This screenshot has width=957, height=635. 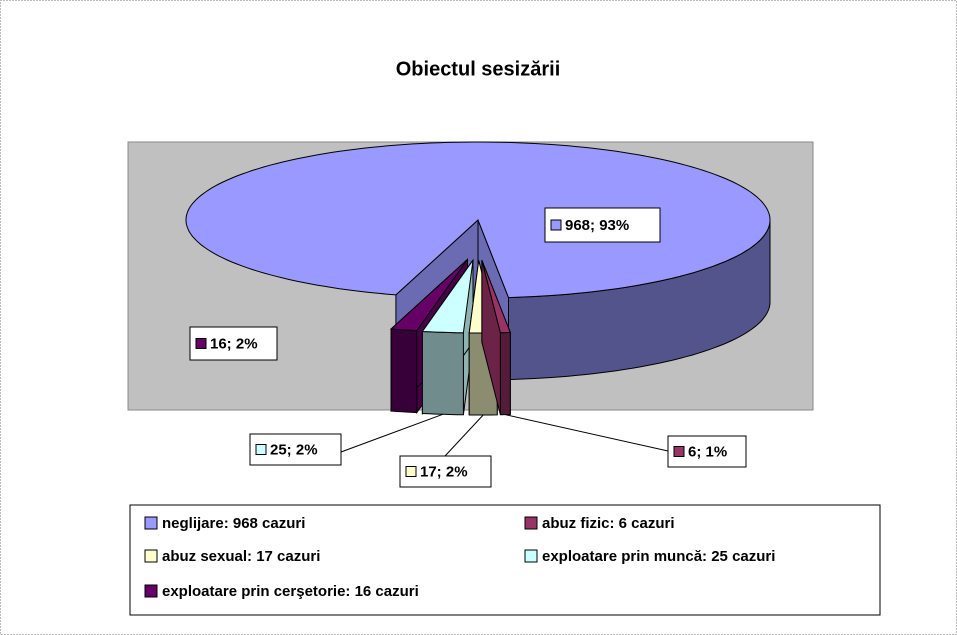 I want to click on legend, so click(x=505, y=560).